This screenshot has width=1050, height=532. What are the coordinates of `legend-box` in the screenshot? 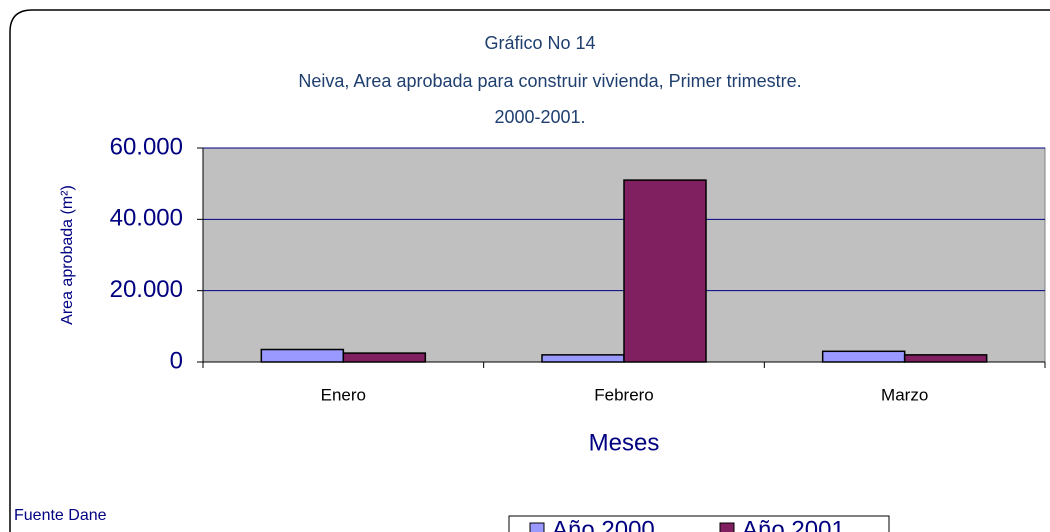 It's located at (699, 523).